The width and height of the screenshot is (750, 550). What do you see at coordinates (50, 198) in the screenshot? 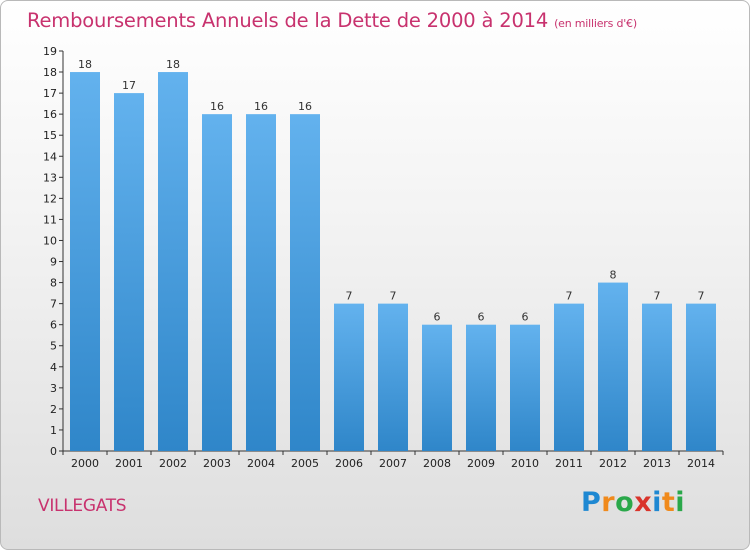
I see `y-tick-label: 12` at bounding box center [50, 198].